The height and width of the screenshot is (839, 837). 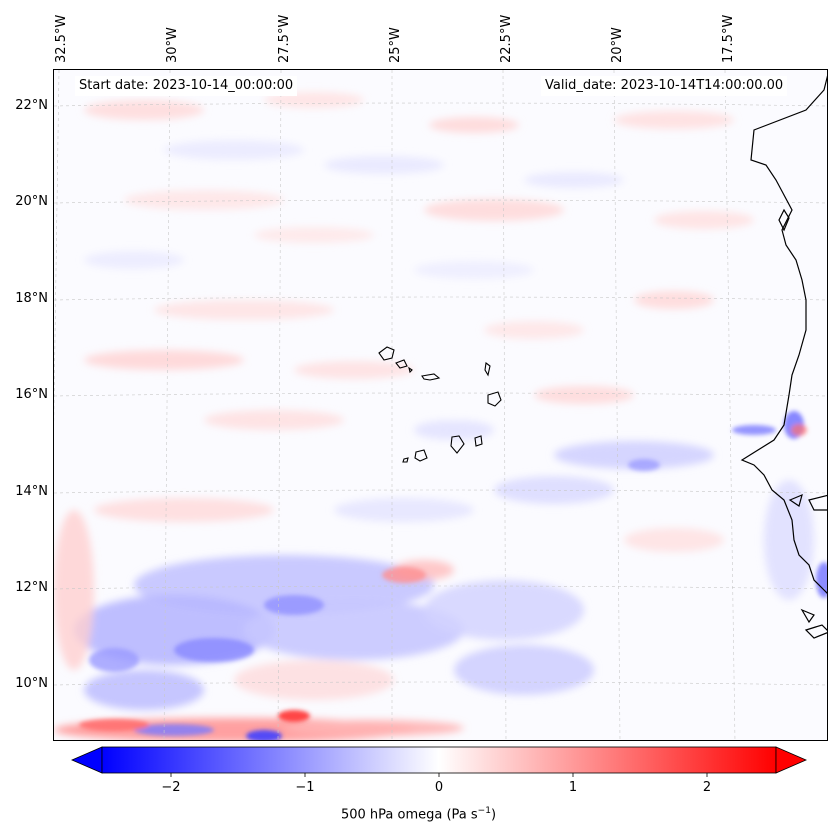 What do you see at coordinates (484, 811) in the screenshot?
I see `colorbar-units-exponent: −1` at bounding box center [484, 811].